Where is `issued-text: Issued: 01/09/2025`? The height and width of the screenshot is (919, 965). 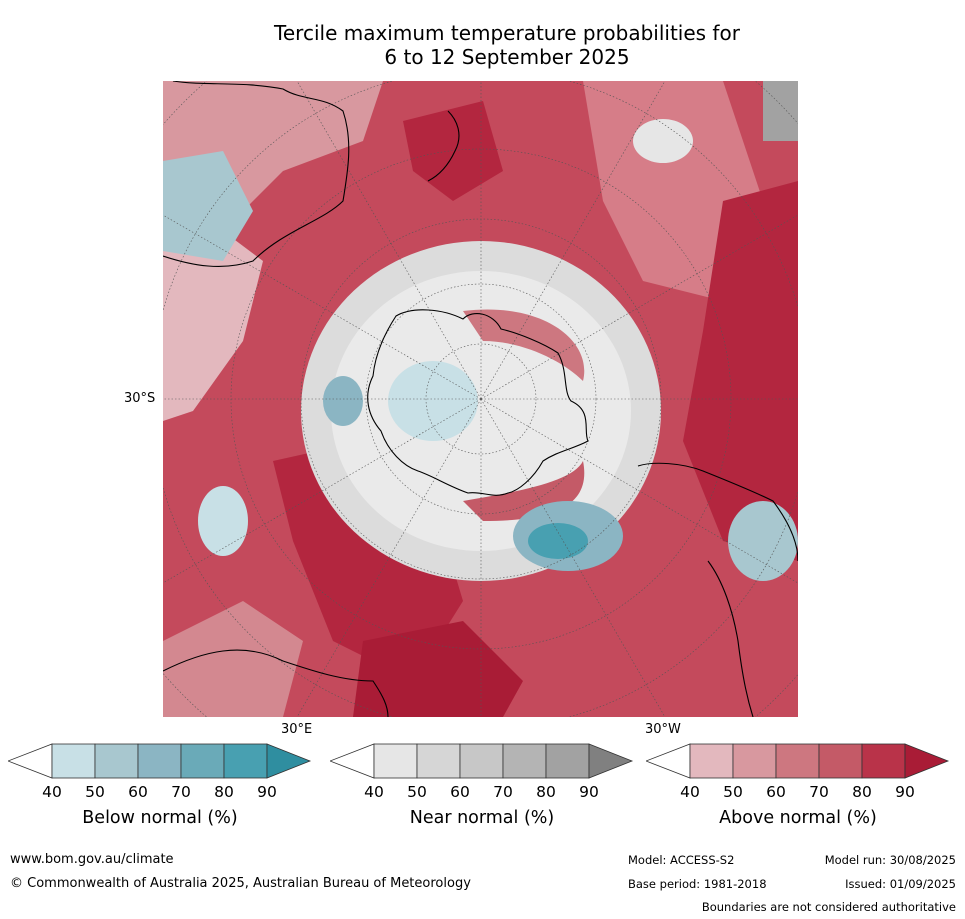 issued-text: Issued: 01/09/2025 is located at coordinates (900, 884).